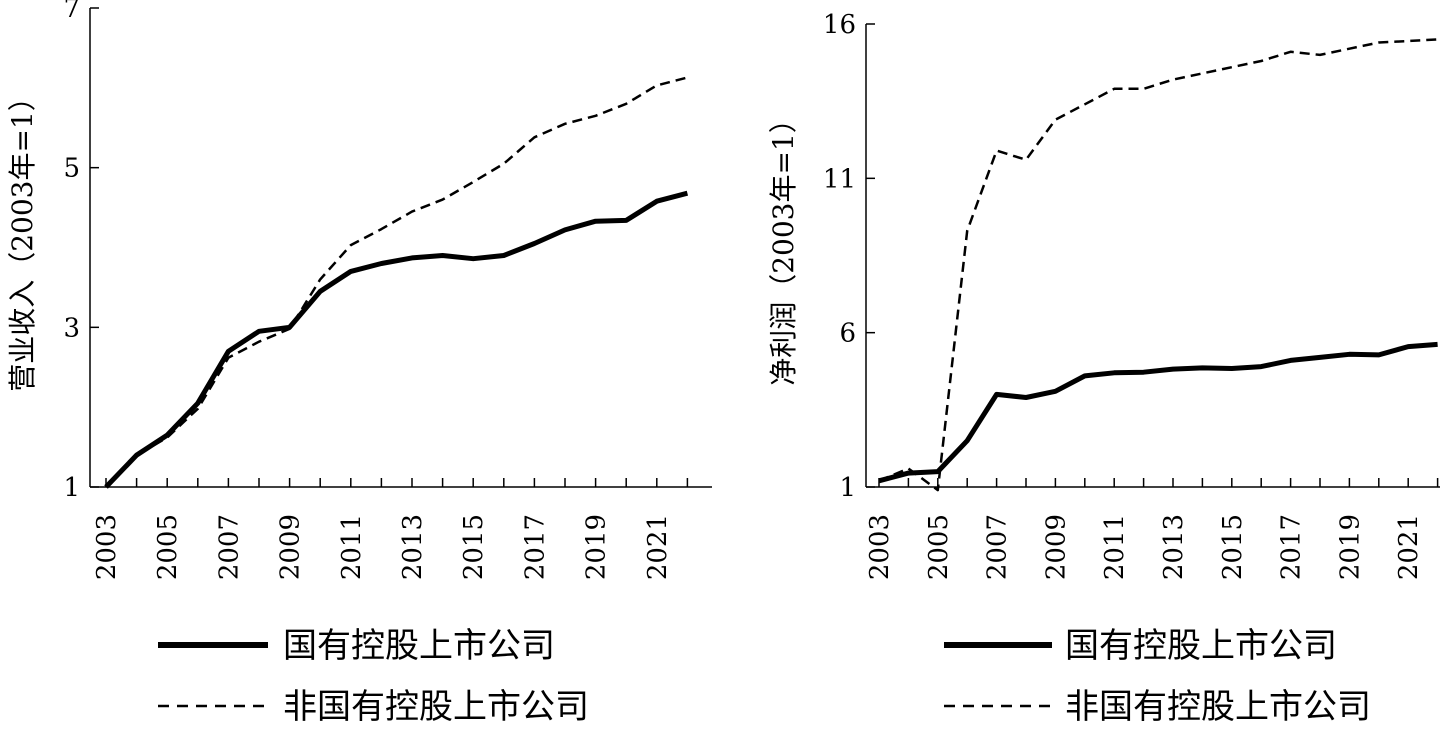 Image resolution: width=1445 pixels, height=730 pixels. What do you see at coordinates (839, 25) in the screenshot?
I see `y-tick-label: 16` at bounding box center [839, 25].